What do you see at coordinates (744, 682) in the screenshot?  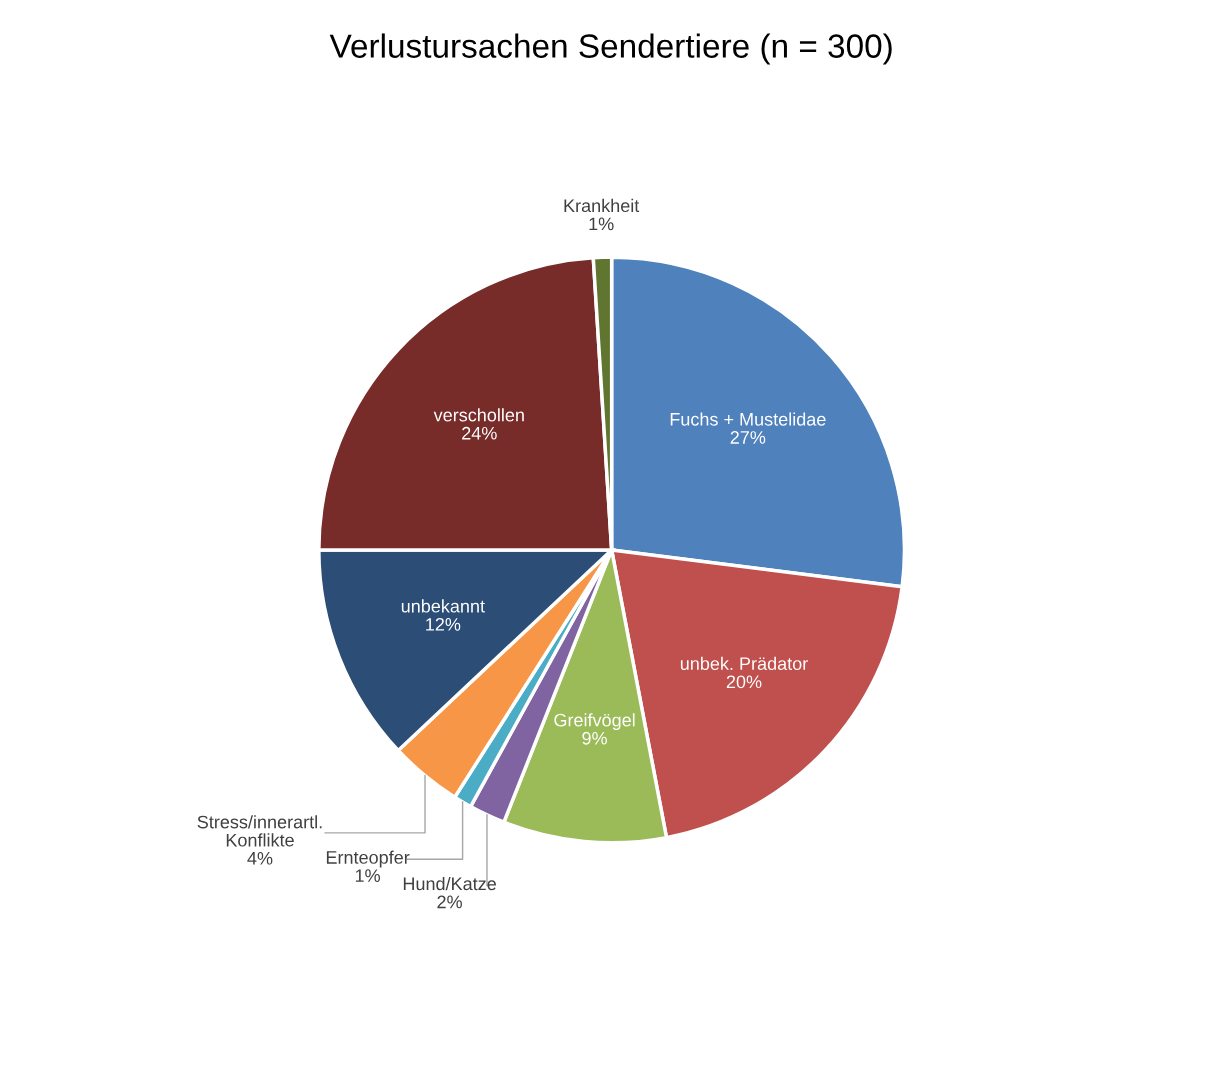 I see `data-label: 20%` at bounding box center [744, 682].